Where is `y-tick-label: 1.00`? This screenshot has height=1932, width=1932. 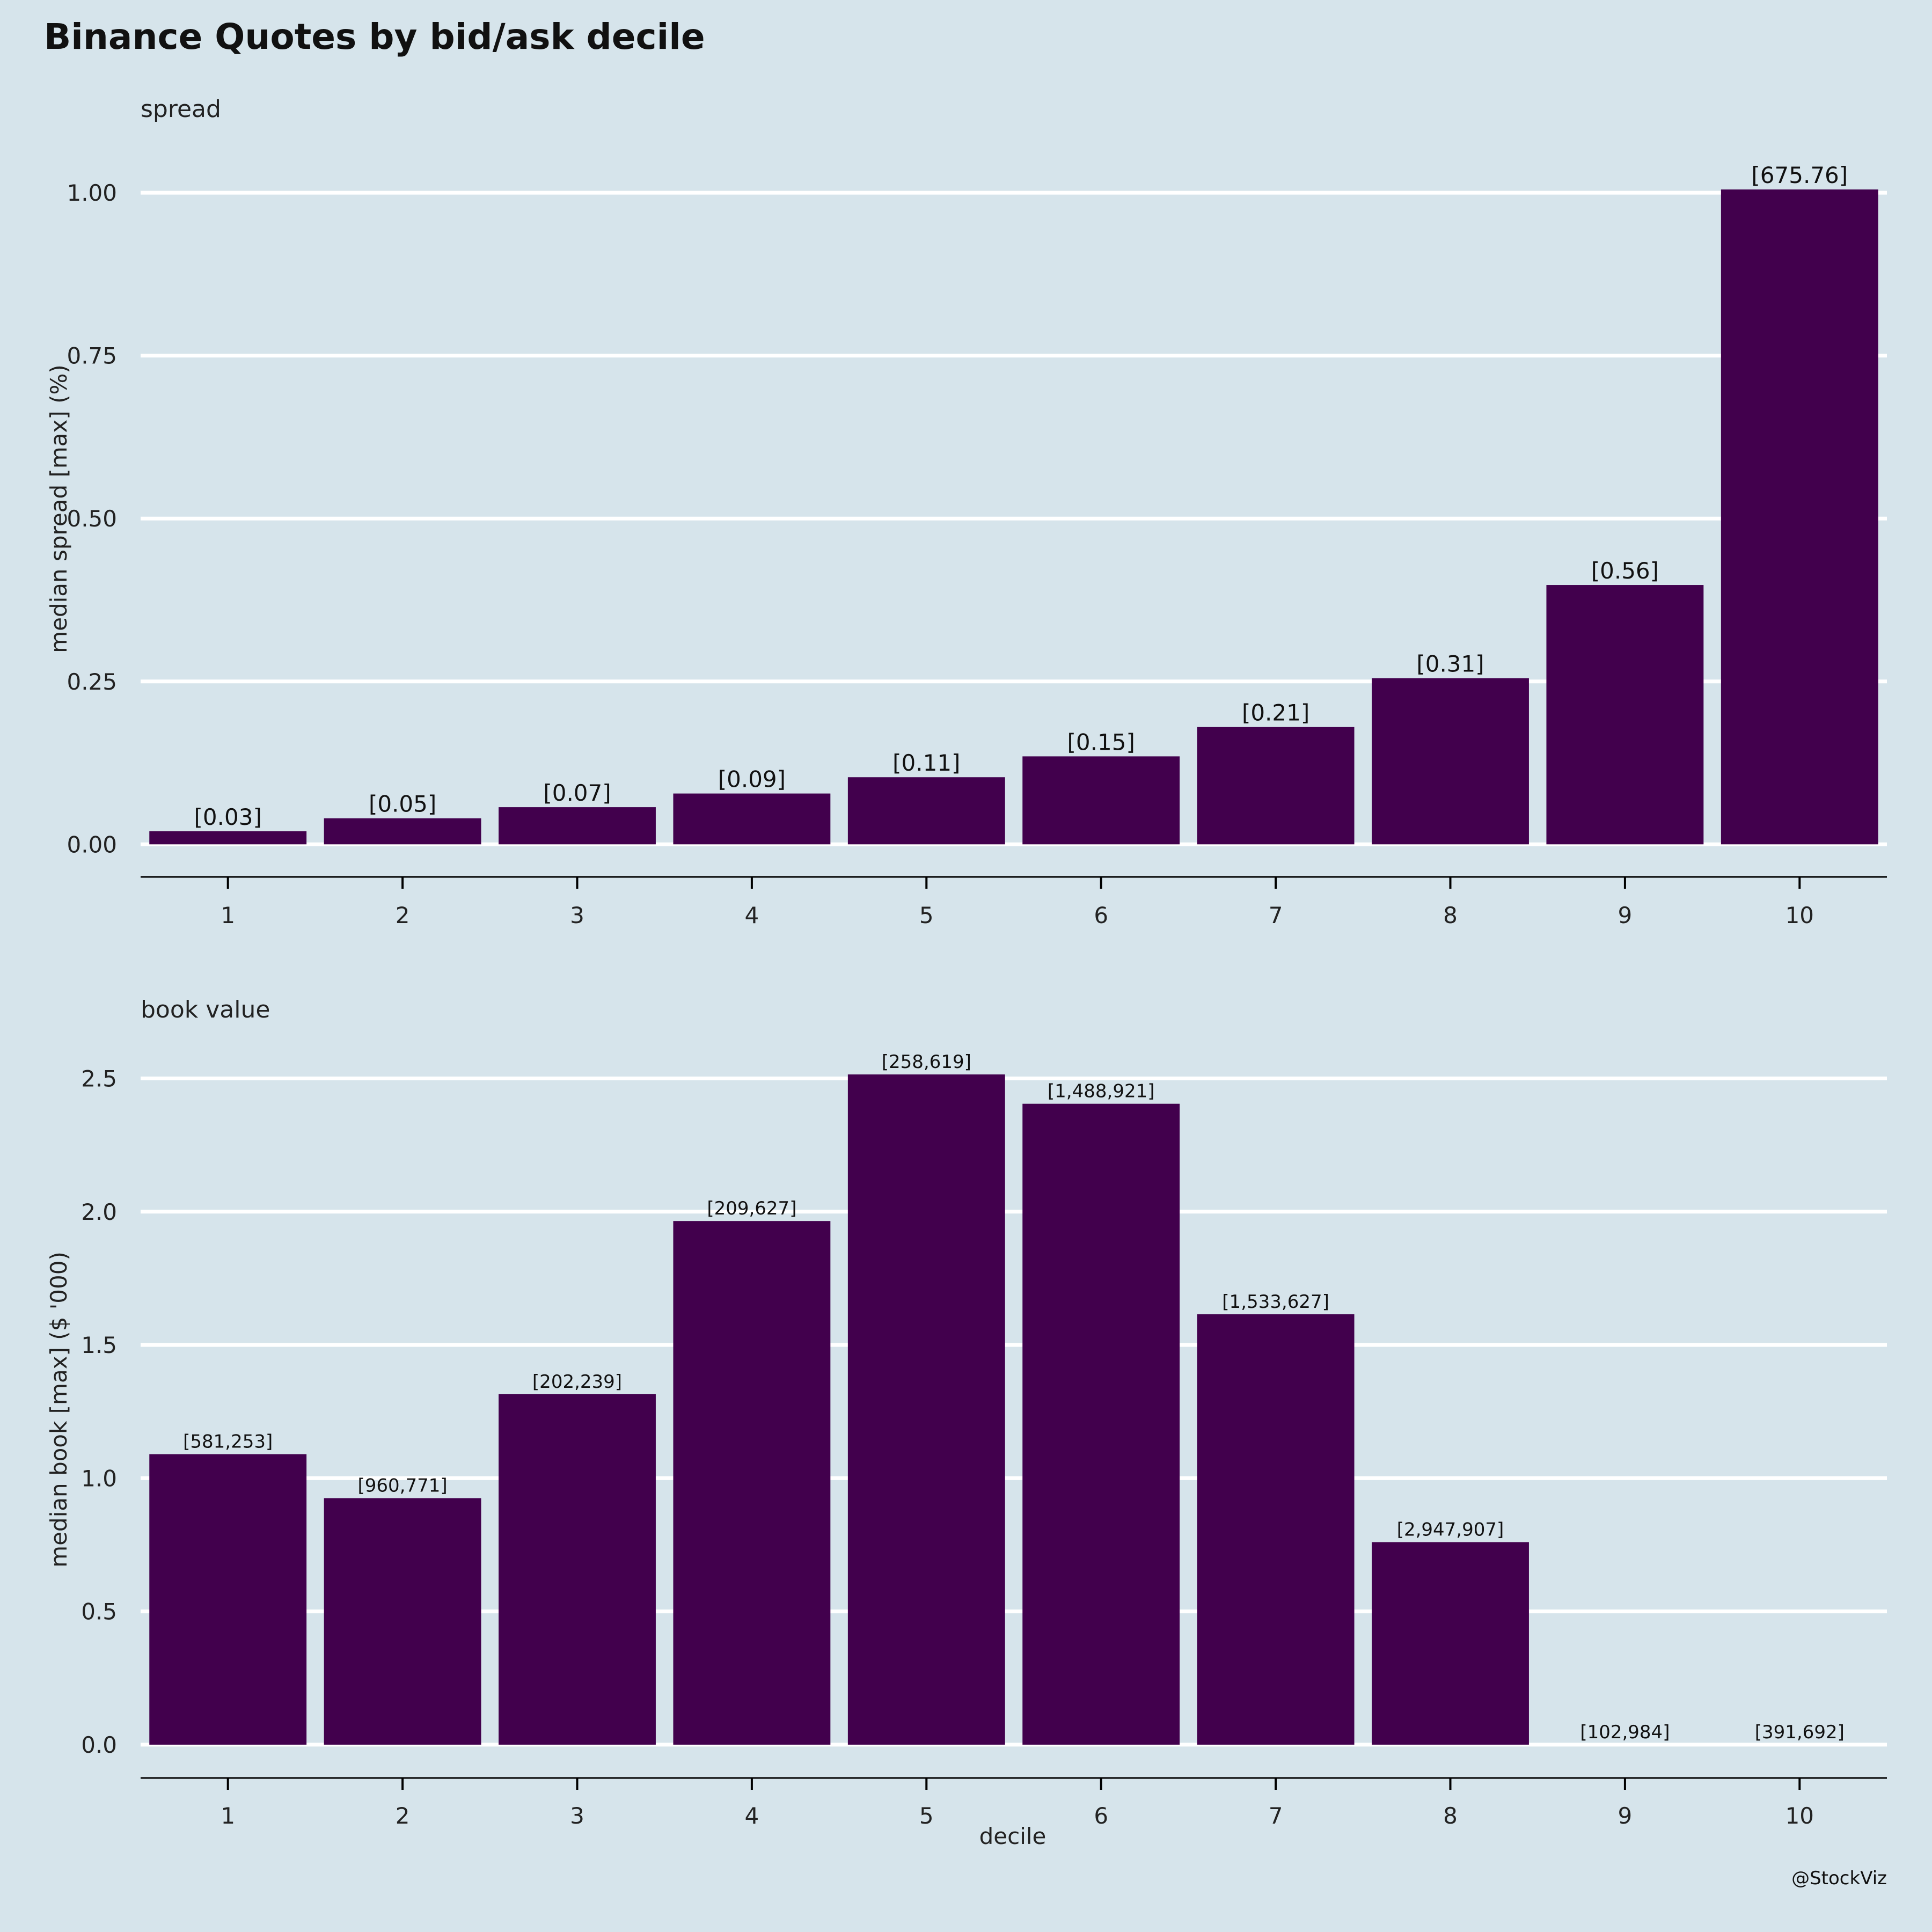
y-tick-label: 1.00 is located at coordinates (92, 193).